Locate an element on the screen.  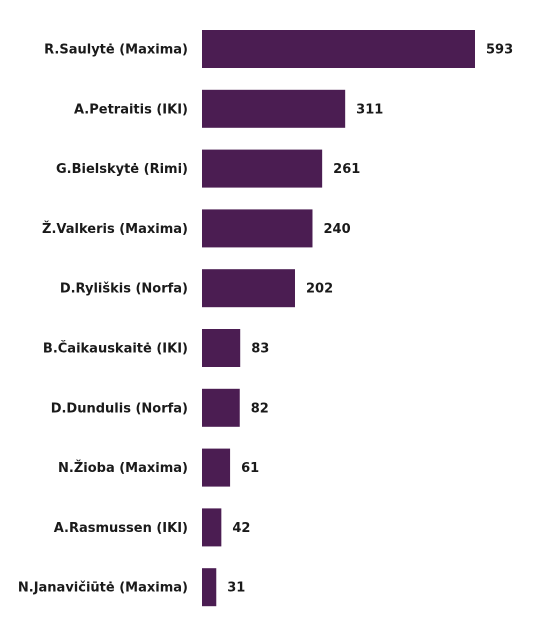
bar-row: D.Ryliškis (Norfa) 202 is located at coordinates (196, 288).